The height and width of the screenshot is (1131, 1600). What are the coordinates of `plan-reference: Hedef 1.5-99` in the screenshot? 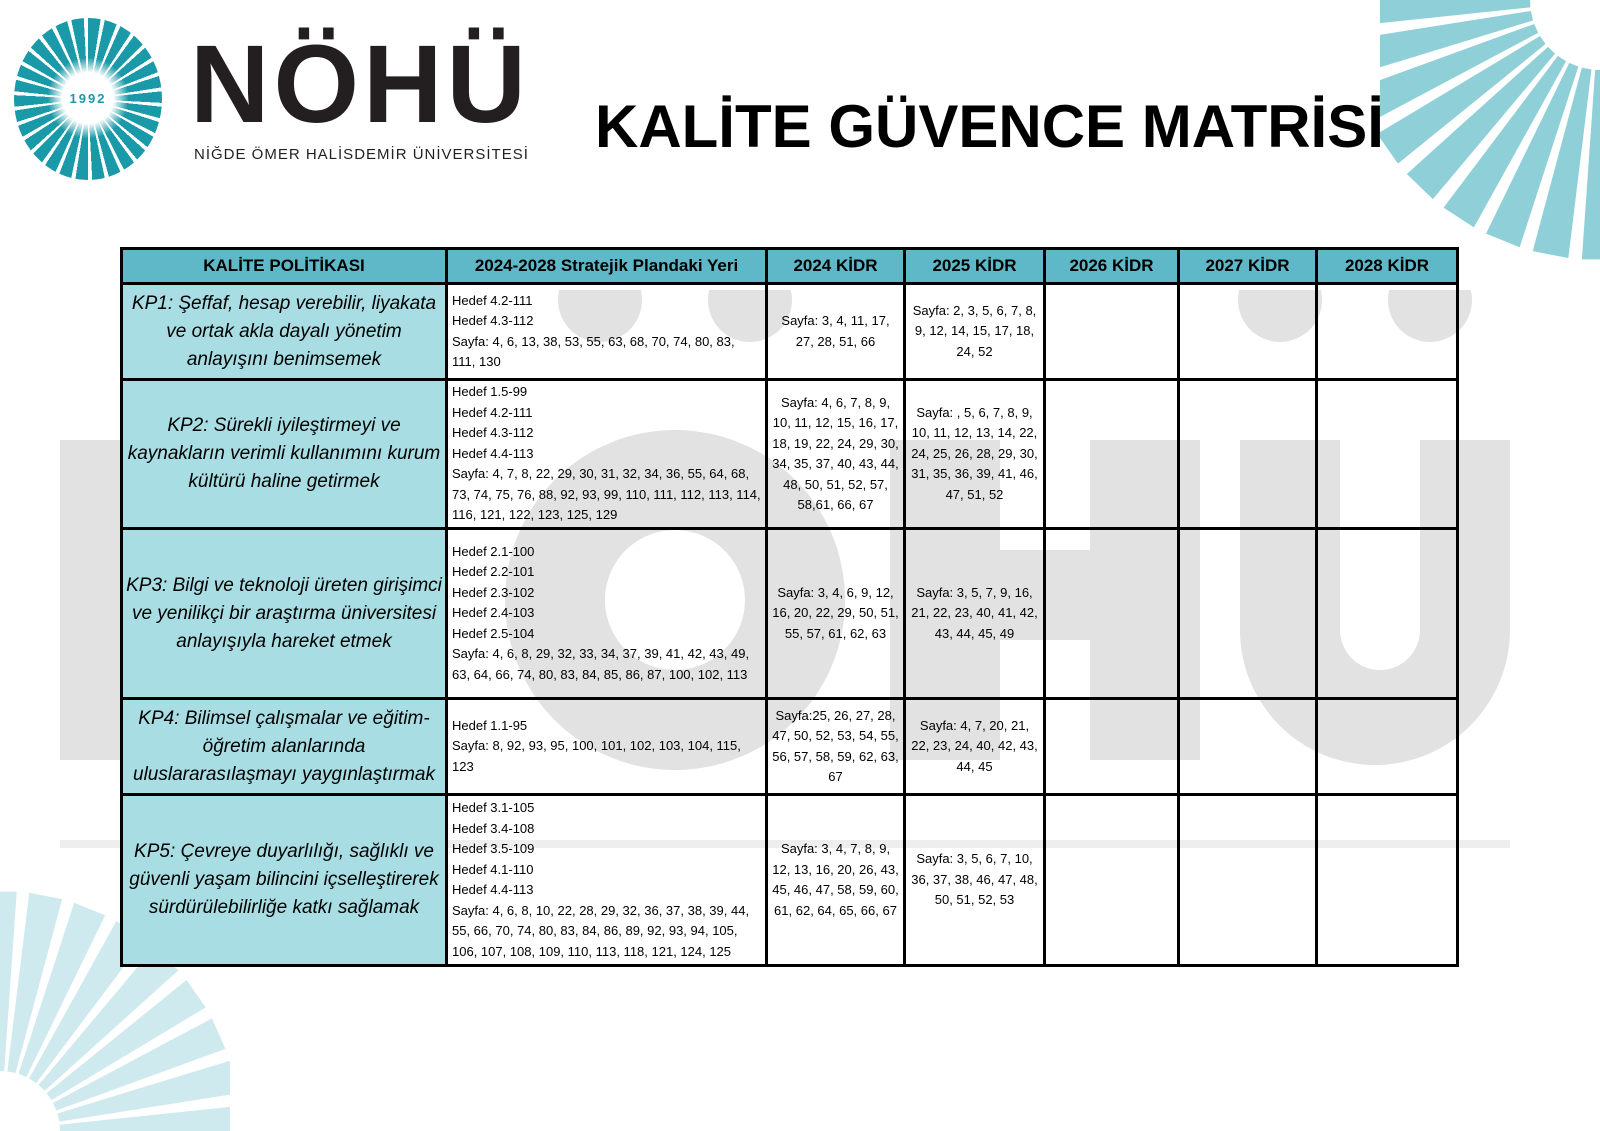 It's located at (490, 392).